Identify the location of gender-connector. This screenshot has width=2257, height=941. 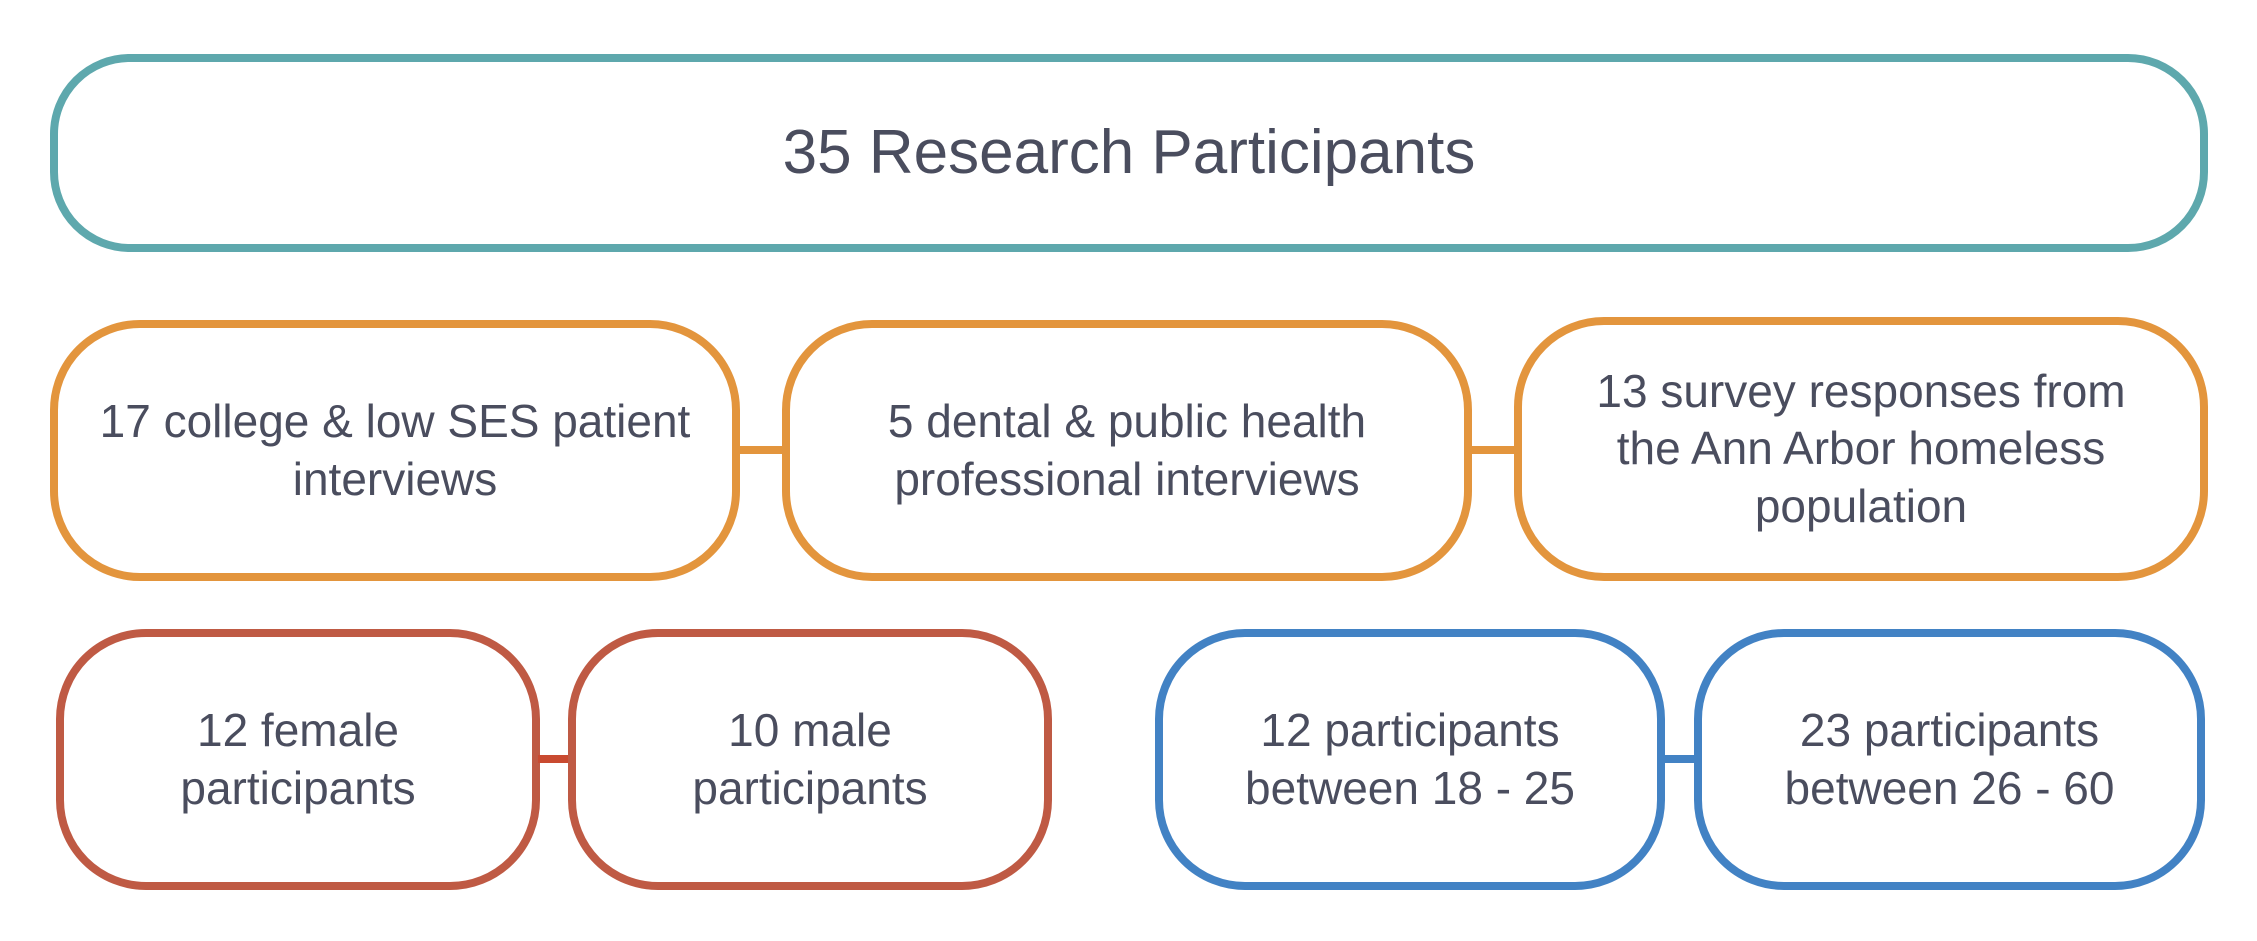
(554, 759).